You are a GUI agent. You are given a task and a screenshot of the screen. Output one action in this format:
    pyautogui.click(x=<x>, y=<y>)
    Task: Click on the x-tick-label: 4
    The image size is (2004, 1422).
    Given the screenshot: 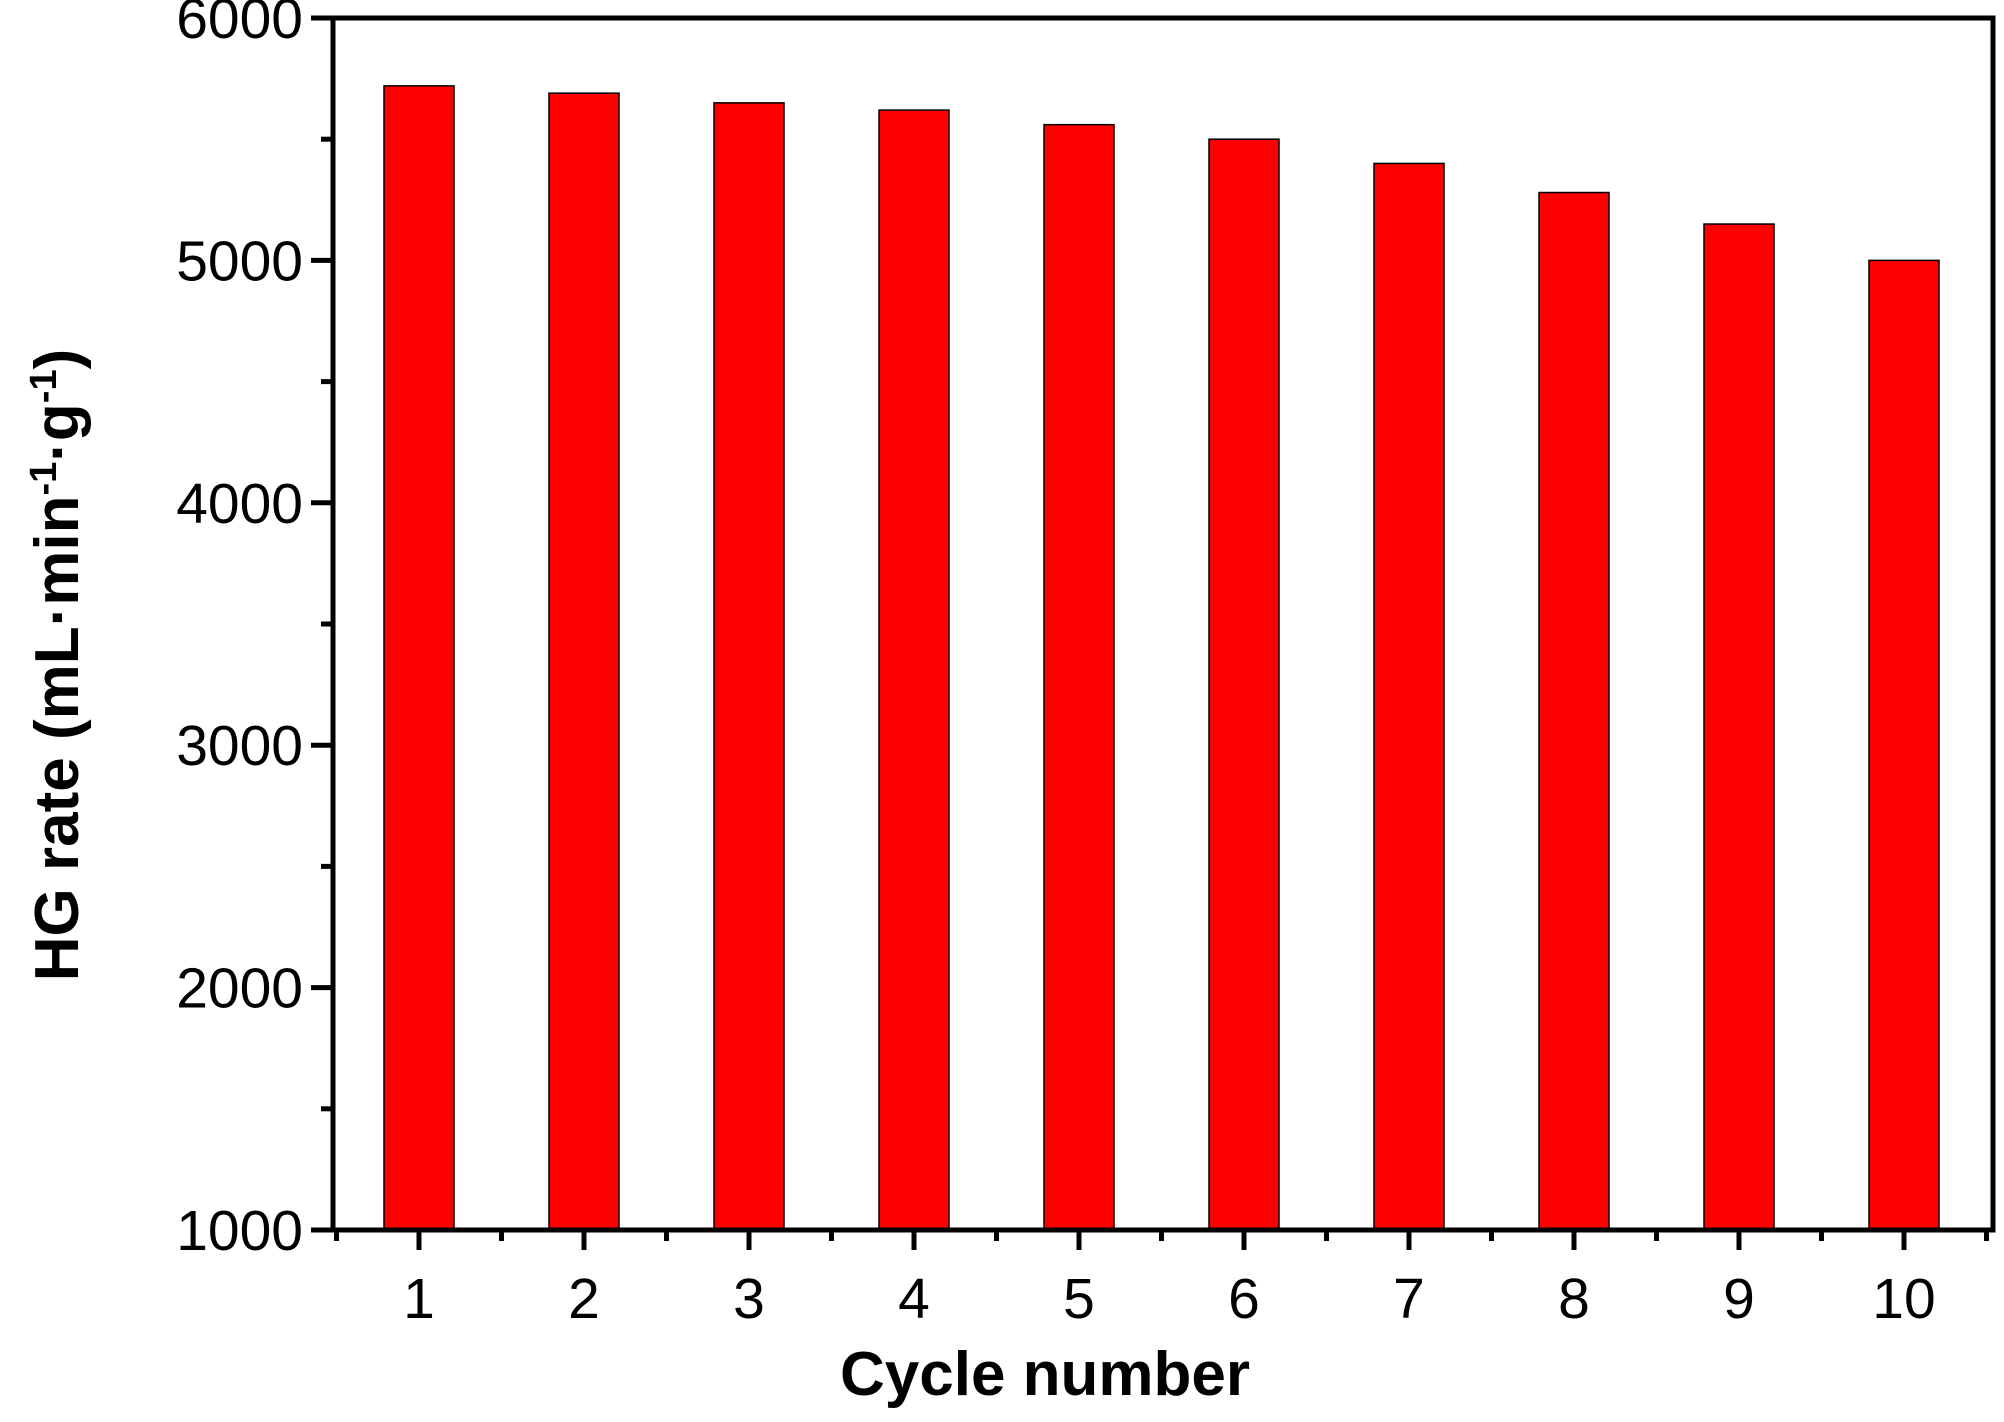 What is the action you would take?
    pyautogui.click(x=914, y=1299)
    